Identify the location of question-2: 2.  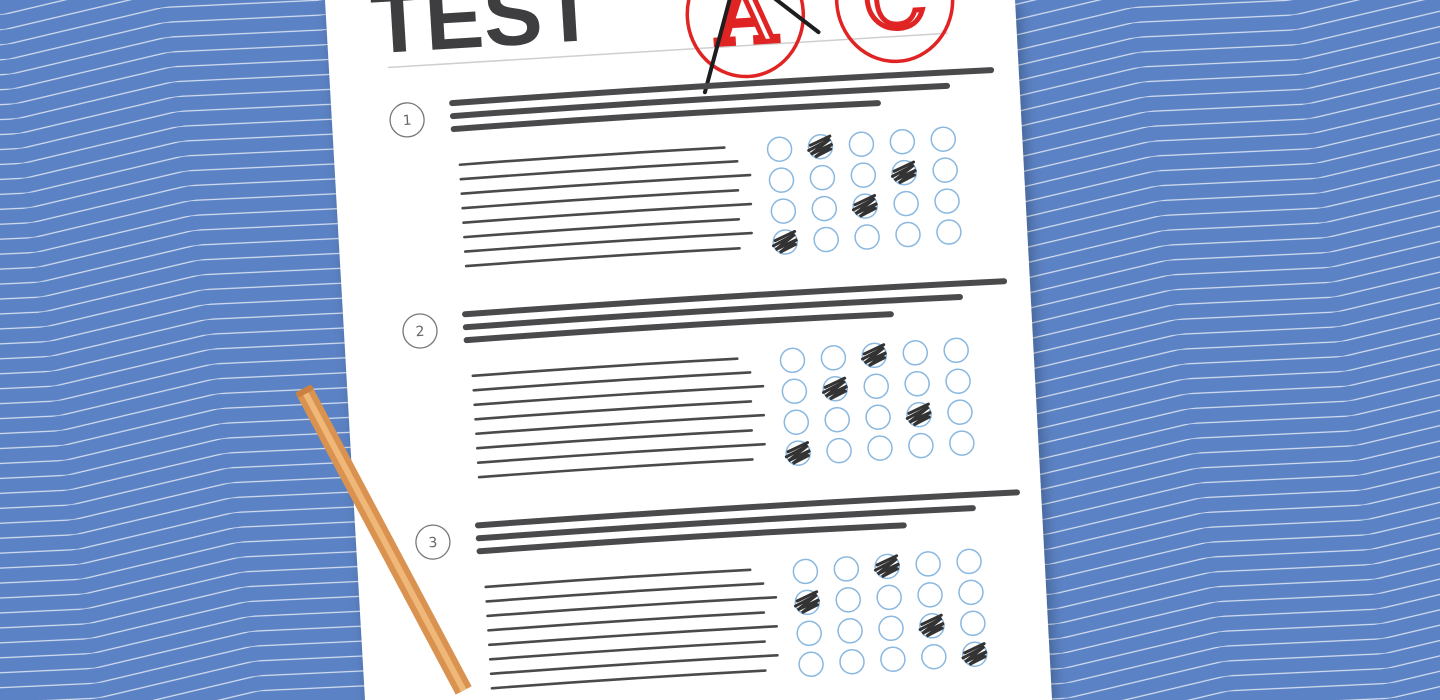
(705, 378).